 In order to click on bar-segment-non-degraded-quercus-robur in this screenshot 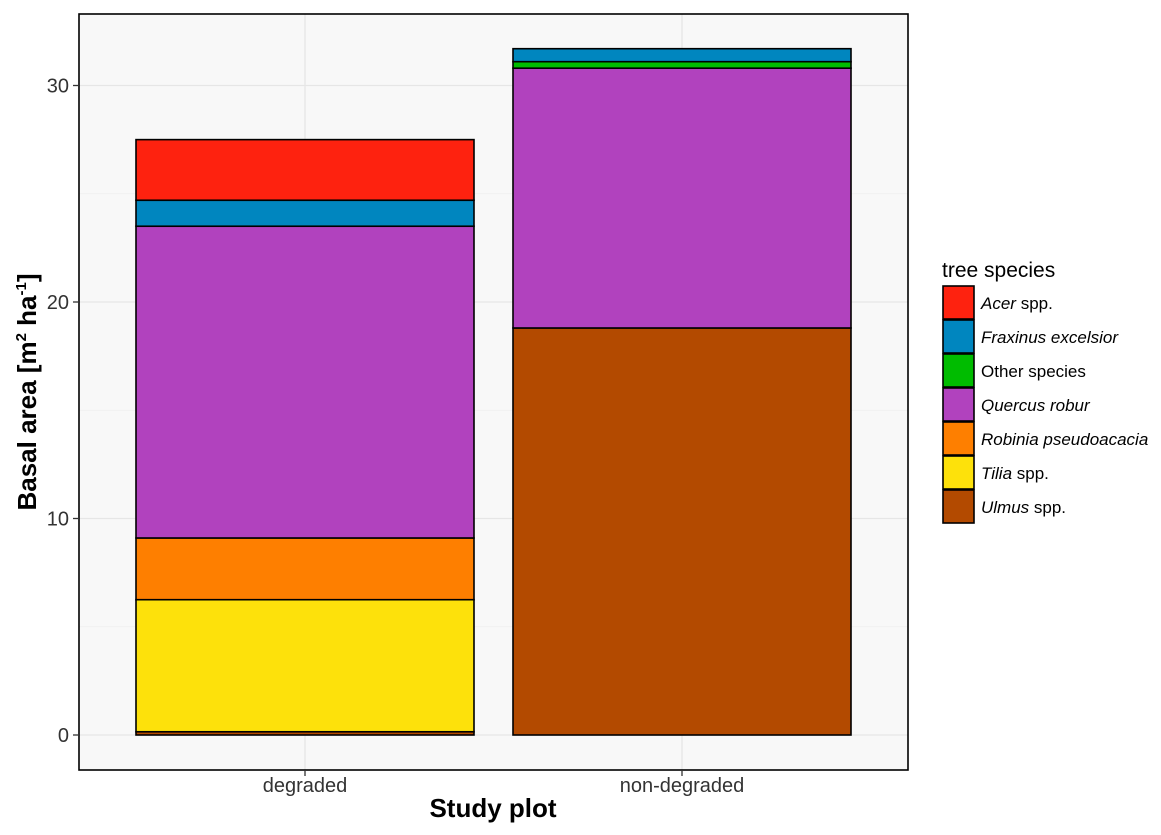, I will do `click(682, 198)`.